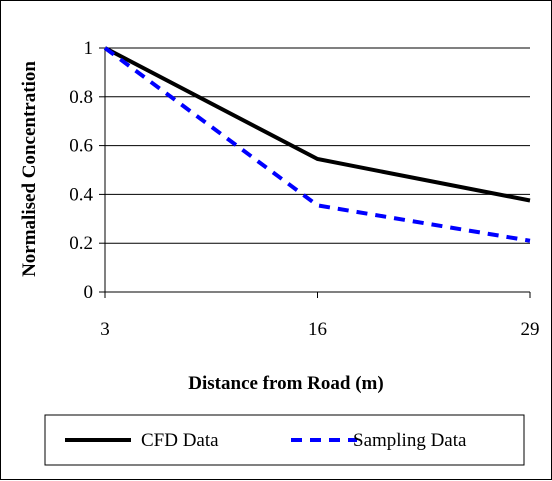  I want to click on x-tick-label: 29, so click(530, 329).